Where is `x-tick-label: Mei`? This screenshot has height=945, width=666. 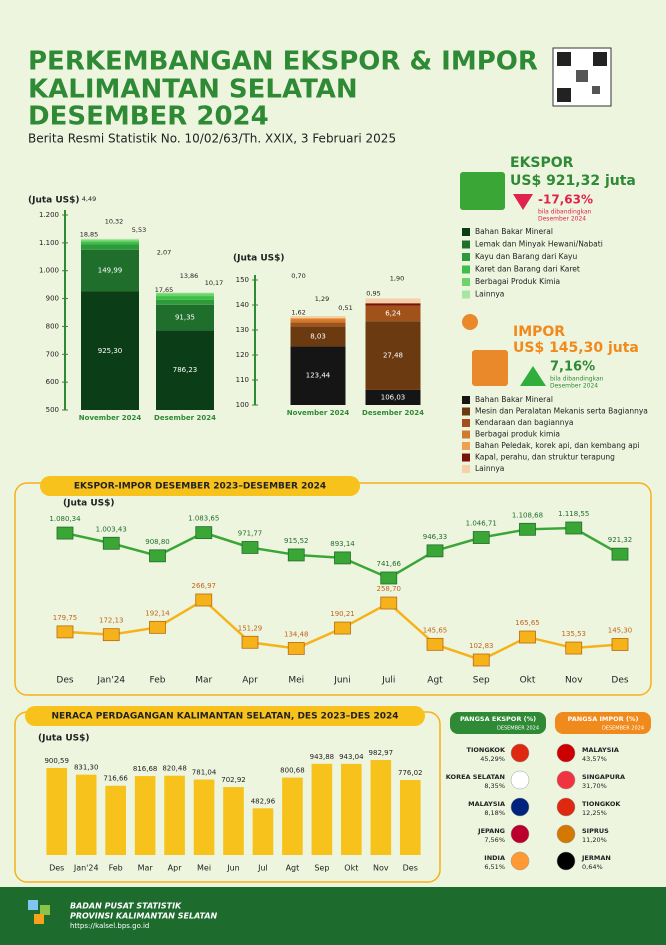 x-tick-label: Mei is located at coordinates (296, 681).